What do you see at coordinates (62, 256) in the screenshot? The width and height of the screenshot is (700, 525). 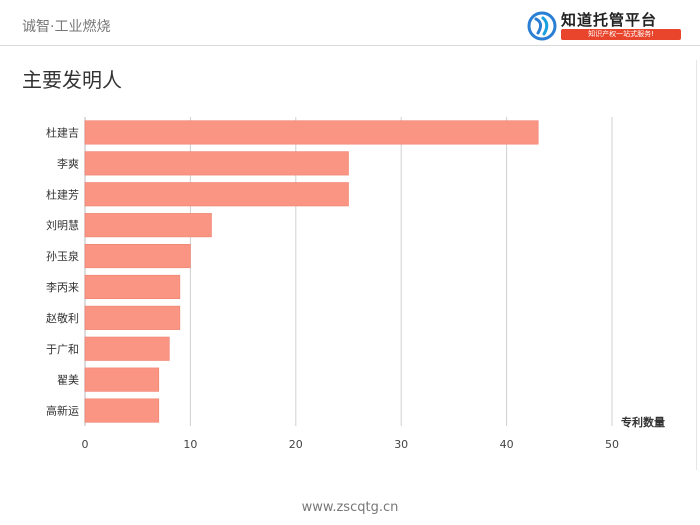 I see `y-tick-label: 孙玉泉` at bounding box center [62, 256].